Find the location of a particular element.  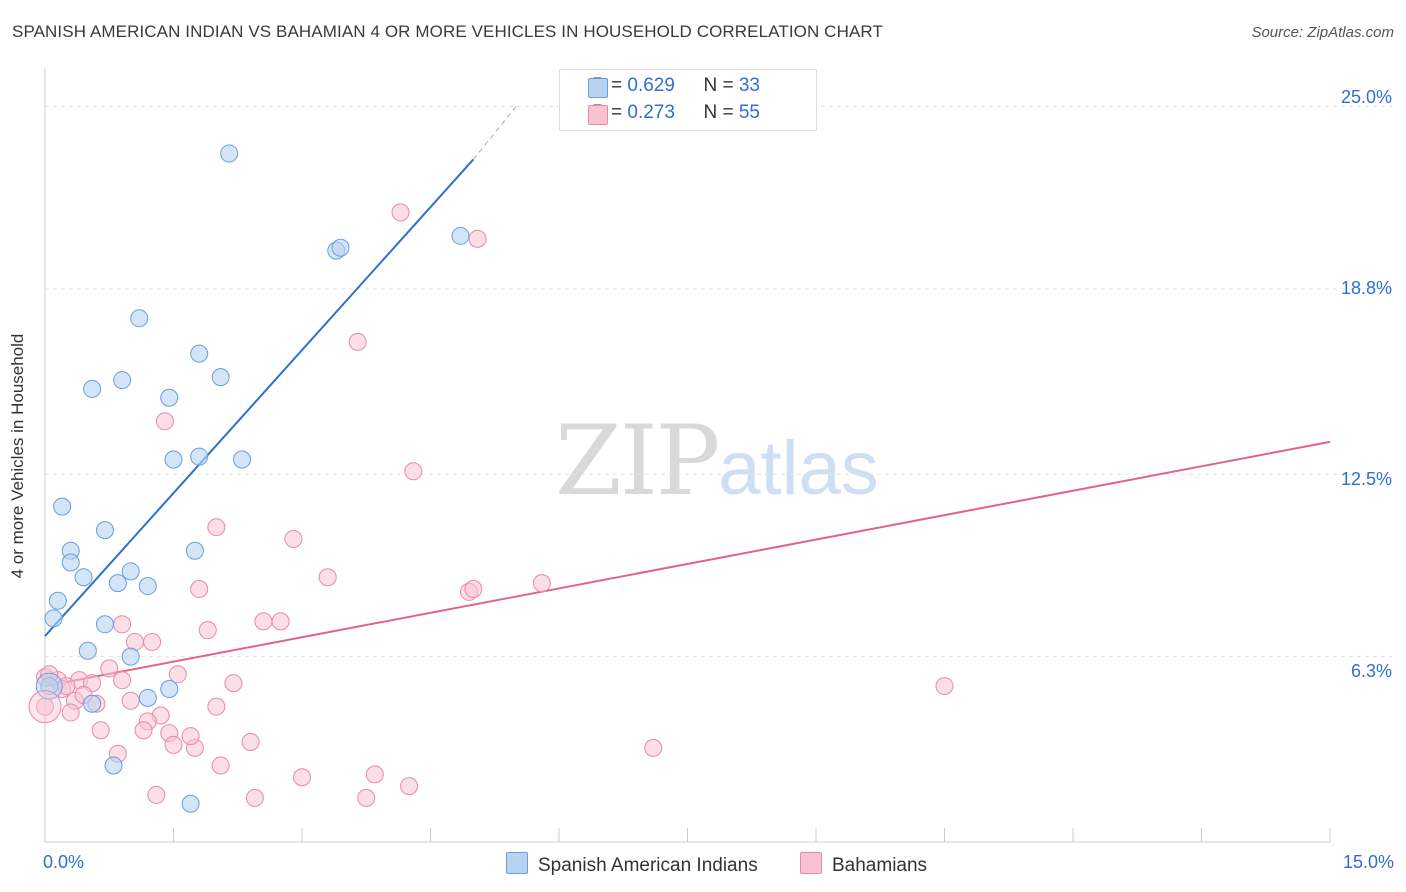

r-value: 0.629 is located at coordinates (651, 85).